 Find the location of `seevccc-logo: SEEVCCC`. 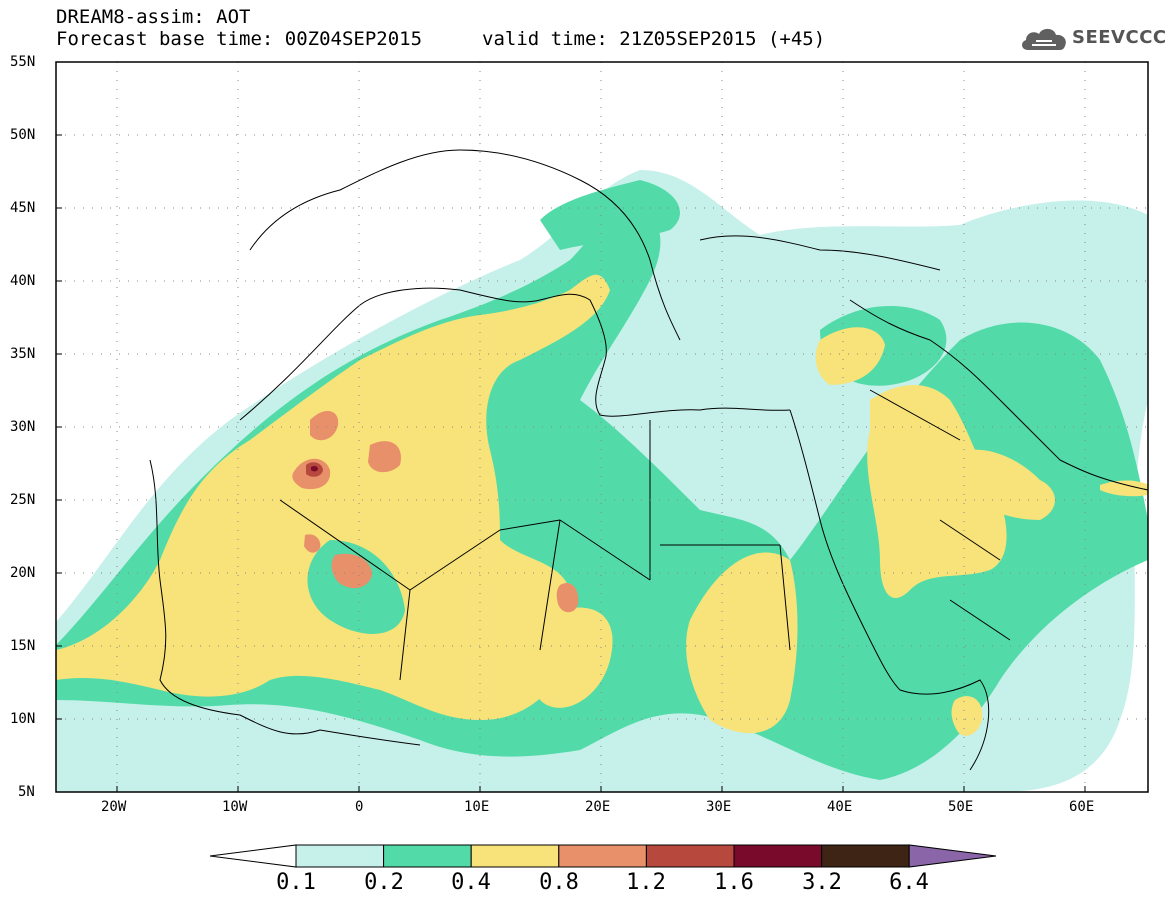

seevccc-logo: SEEVCCC is located at coordinates (1091, 39).